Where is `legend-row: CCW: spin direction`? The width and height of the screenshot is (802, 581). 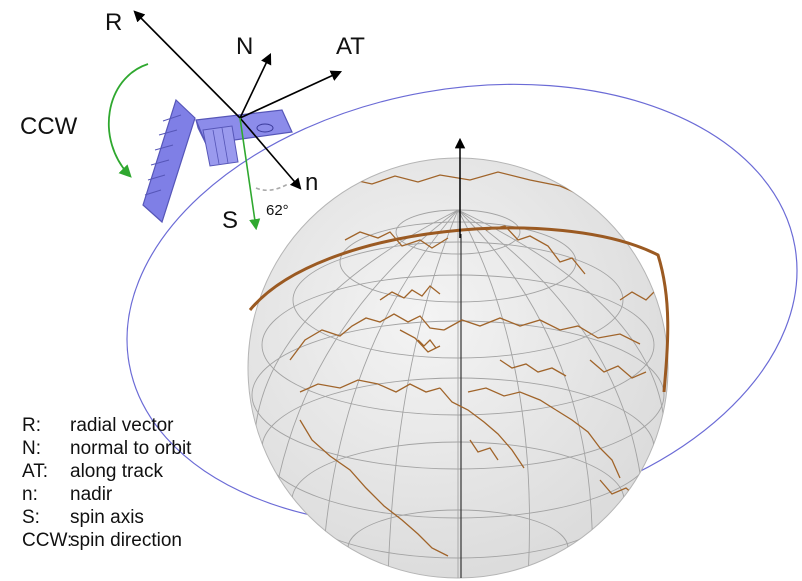
legend-row: CCW: spin direction is located at coordinates (147, 540).